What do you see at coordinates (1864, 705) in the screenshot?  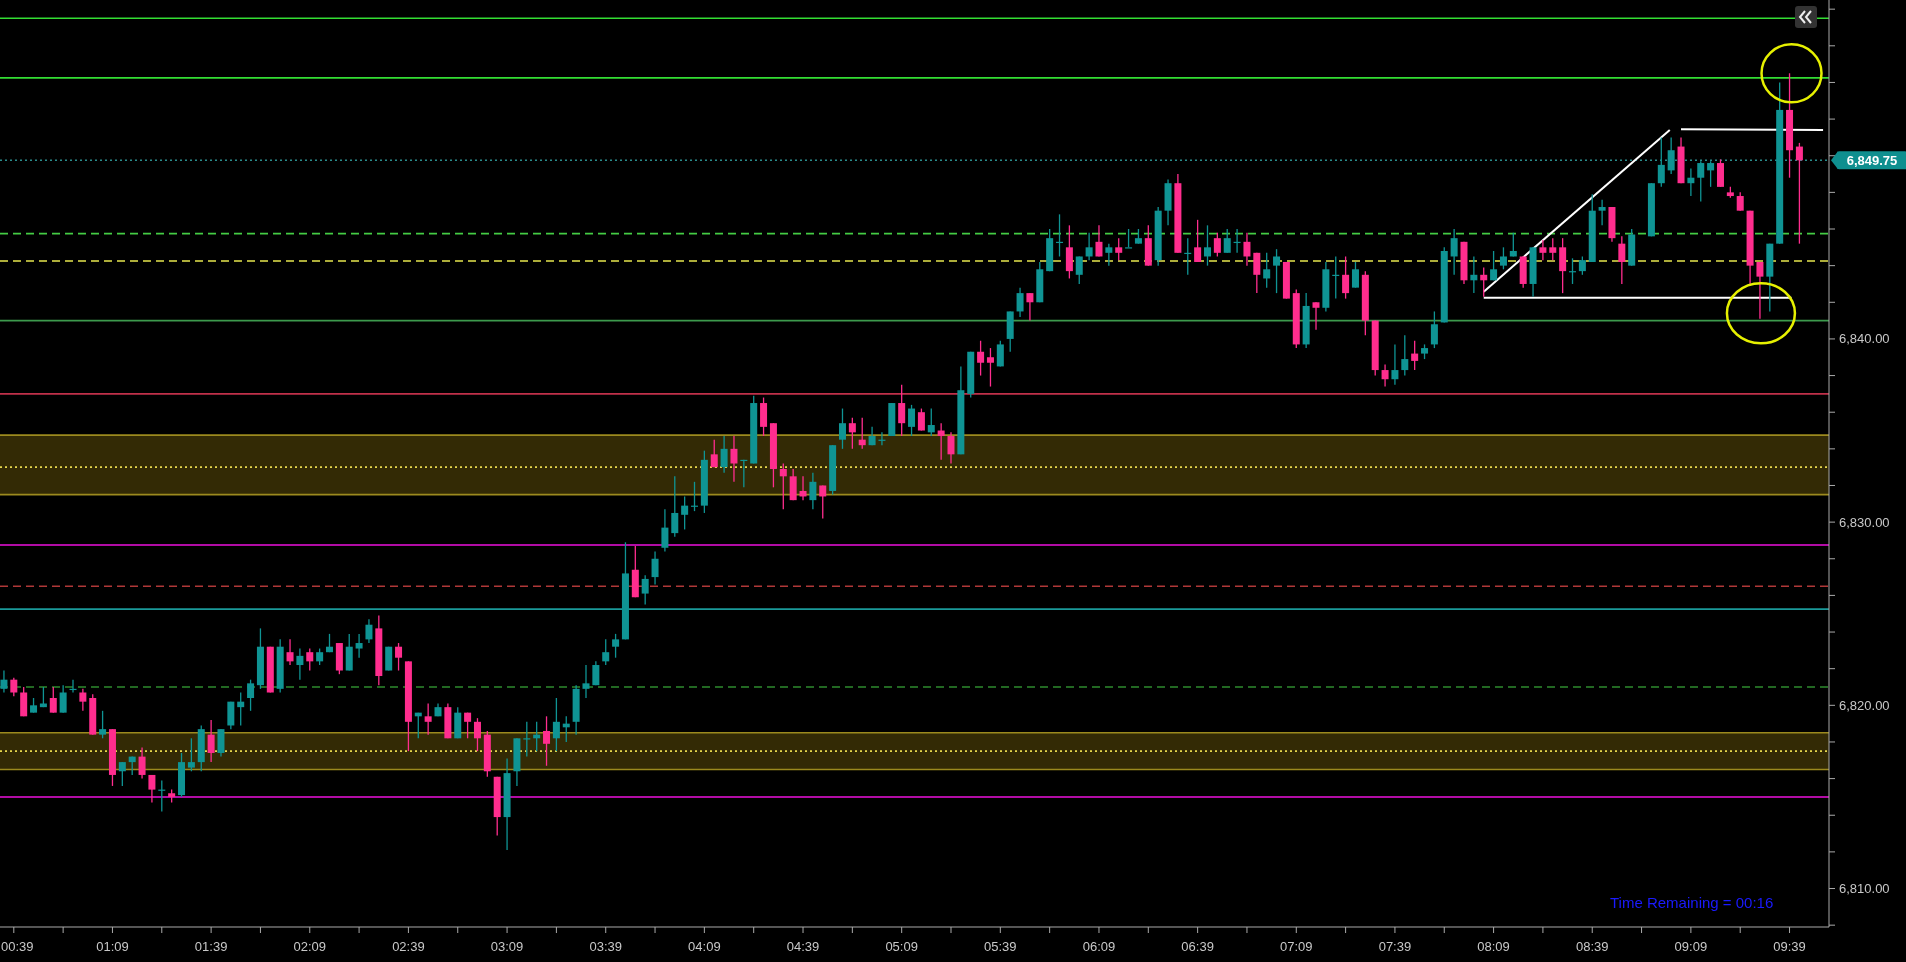 I see `y-tick-label: 6,820.00` at bounding box center [1864, 705].